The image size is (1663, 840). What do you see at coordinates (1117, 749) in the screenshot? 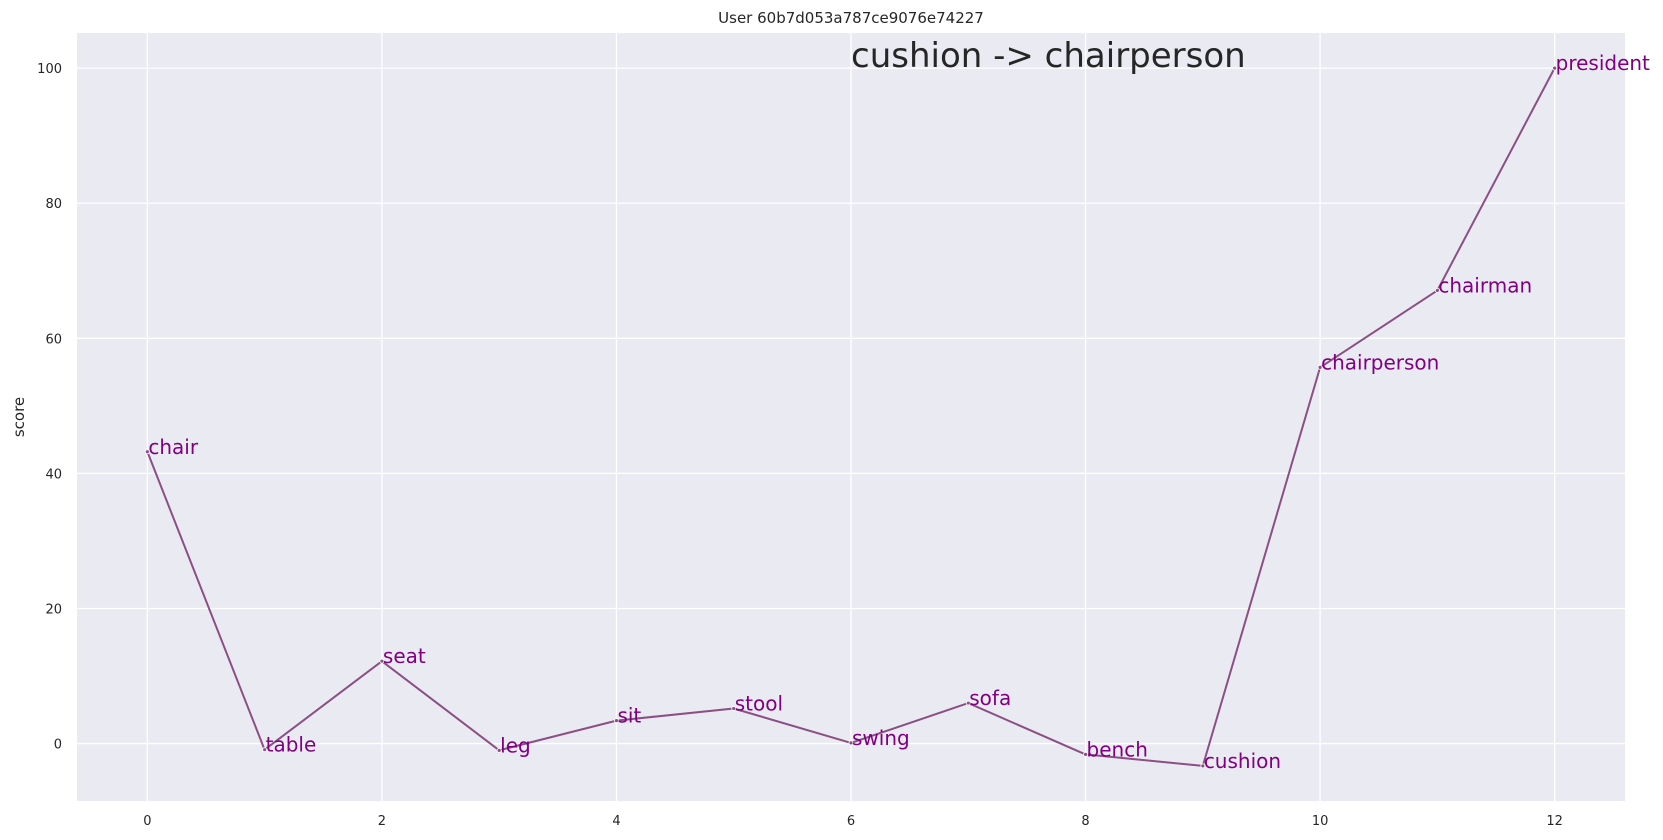
I see `point-label: bench` at bounding box center [1117, 749].